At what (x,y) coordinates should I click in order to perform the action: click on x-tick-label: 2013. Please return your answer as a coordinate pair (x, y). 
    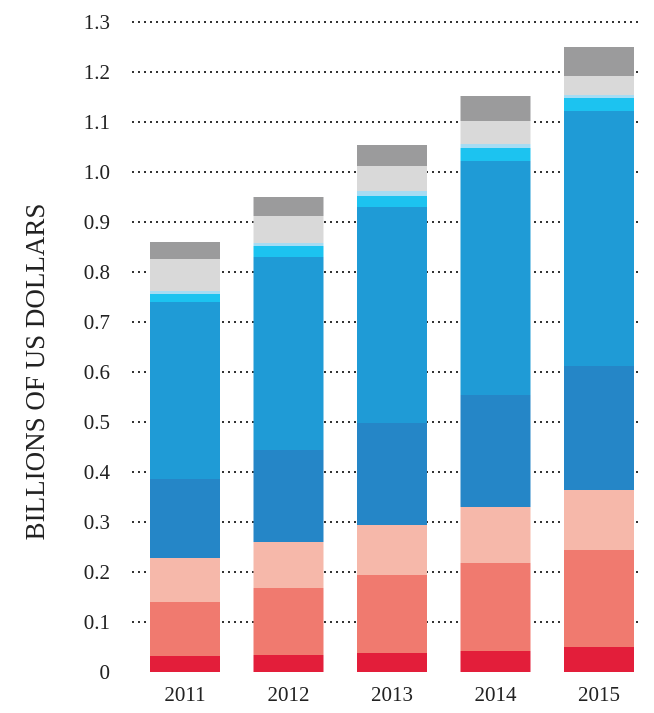
    Looking at the image, I should click on (392, 694).